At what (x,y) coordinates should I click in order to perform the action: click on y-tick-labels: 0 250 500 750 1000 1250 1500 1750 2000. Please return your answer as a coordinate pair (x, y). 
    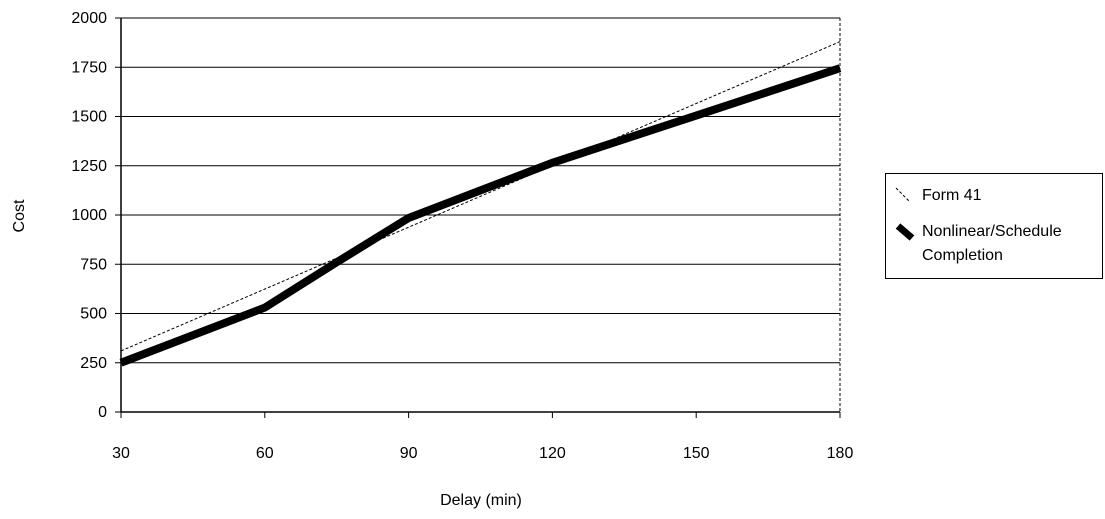
    Looking at the image, I should click on (89, 215).